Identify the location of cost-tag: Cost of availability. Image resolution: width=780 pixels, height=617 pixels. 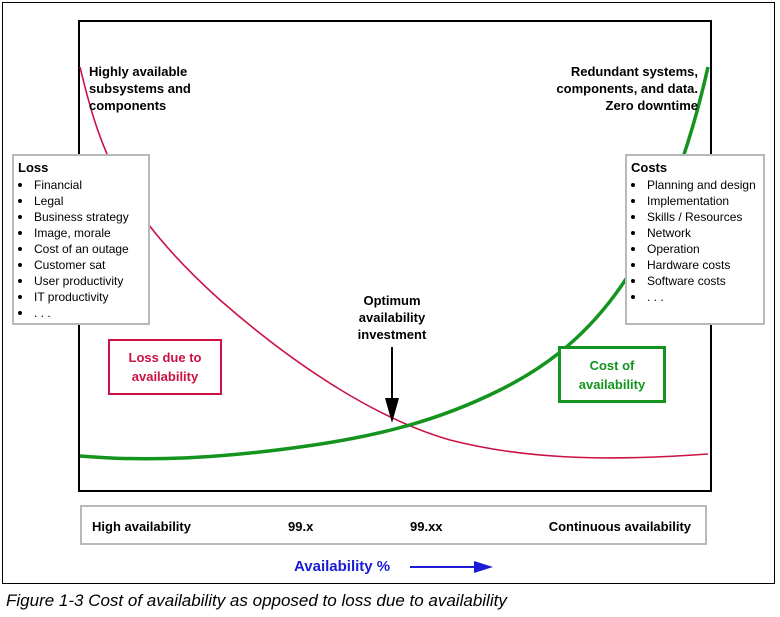
(612, 374).